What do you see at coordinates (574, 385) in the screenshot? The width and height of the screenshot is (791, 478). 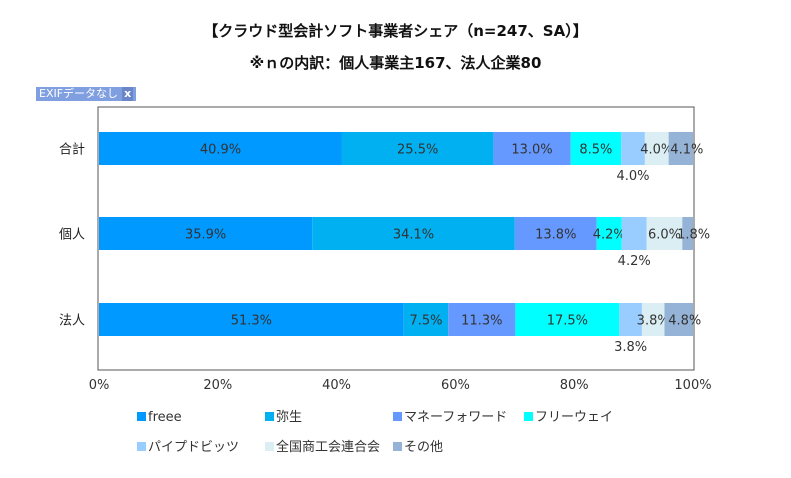 I see `x-tick-label: 80%` at bounding box center [574, 385].